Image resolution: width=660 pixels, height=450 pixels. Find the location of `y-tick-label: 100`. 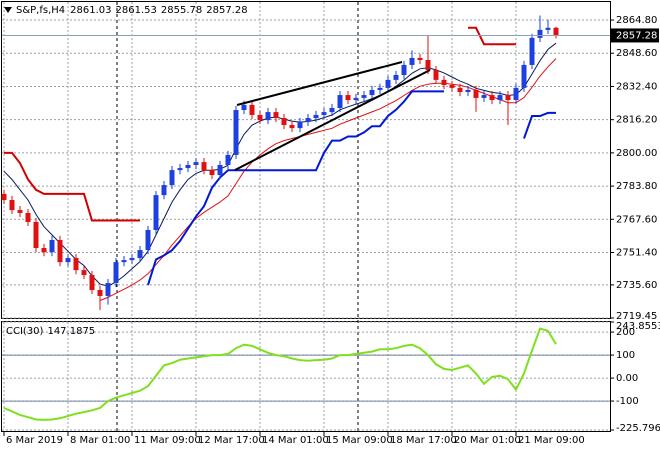

y-tick-label: 100 is located at coordinates (625, 355).